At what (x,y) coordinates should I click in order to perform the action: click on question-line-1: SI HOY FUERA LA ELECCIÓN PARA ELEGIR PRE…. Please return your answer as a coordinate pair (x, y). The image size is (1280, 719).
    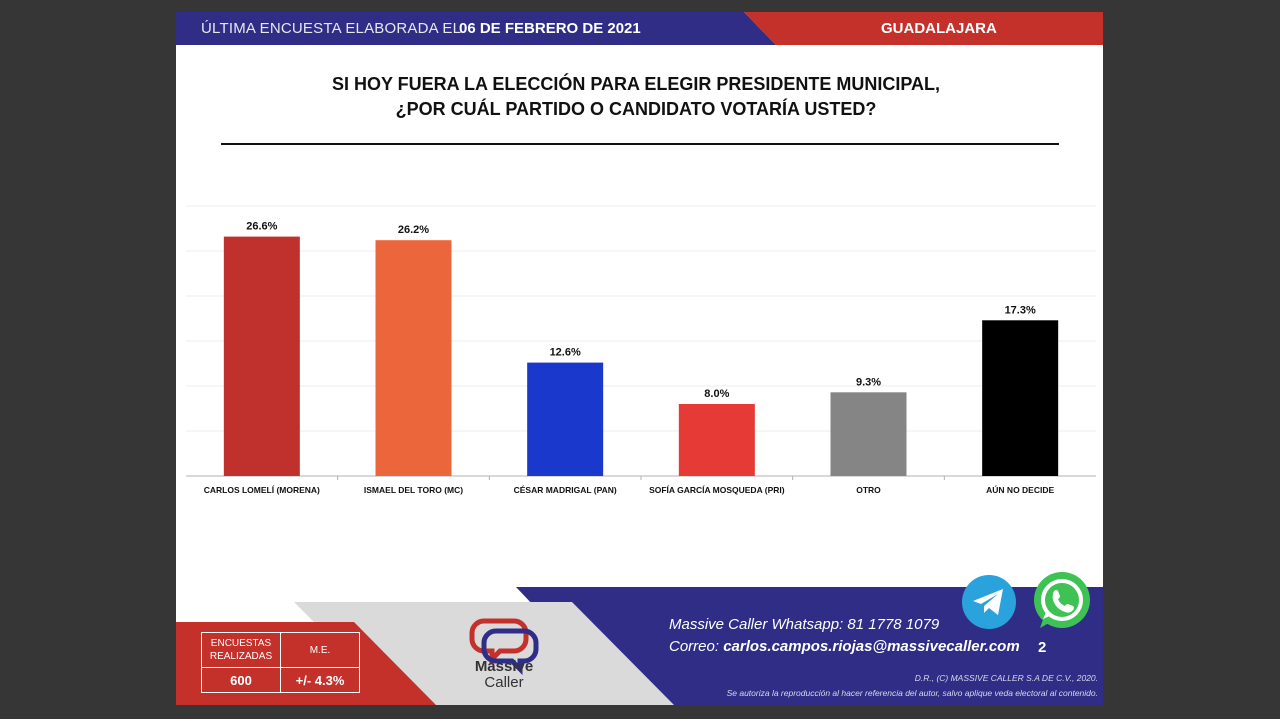
    Looking at the image, I should click on (636, 84).